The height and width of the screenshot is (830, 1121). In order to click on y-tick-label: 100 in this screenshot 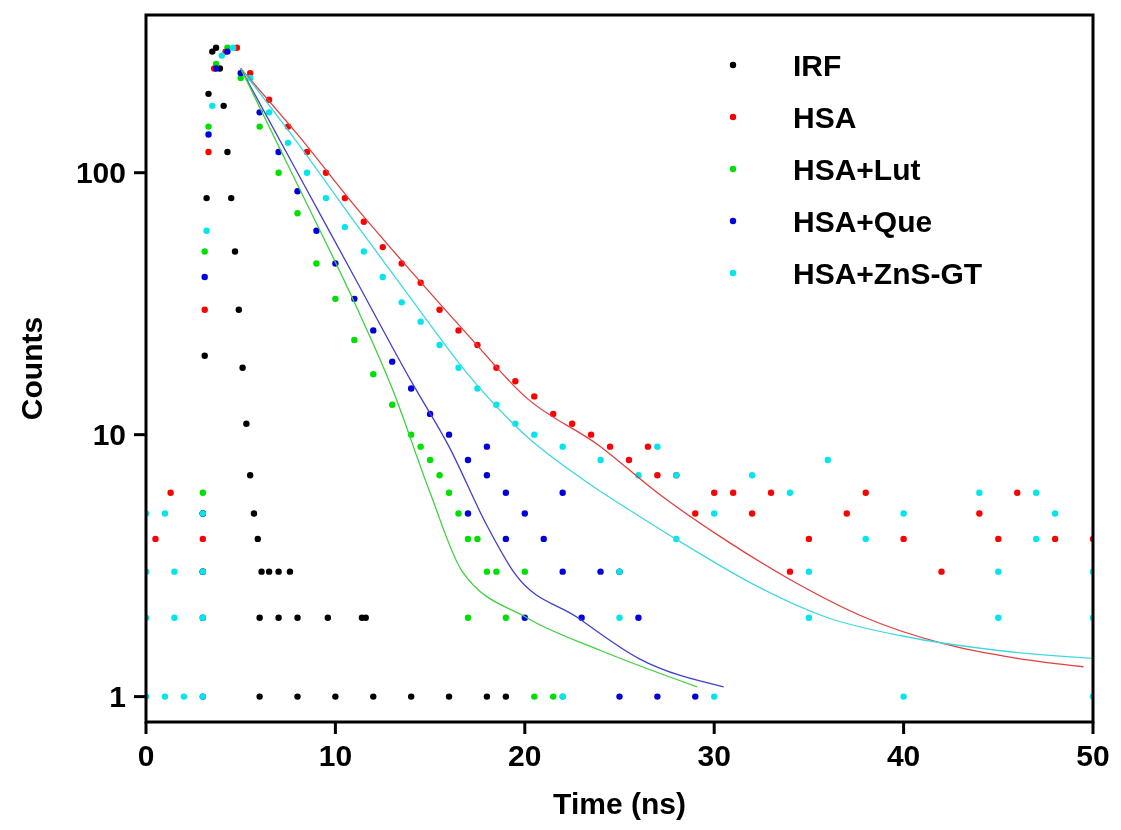, I will do `click(100, 173)`.